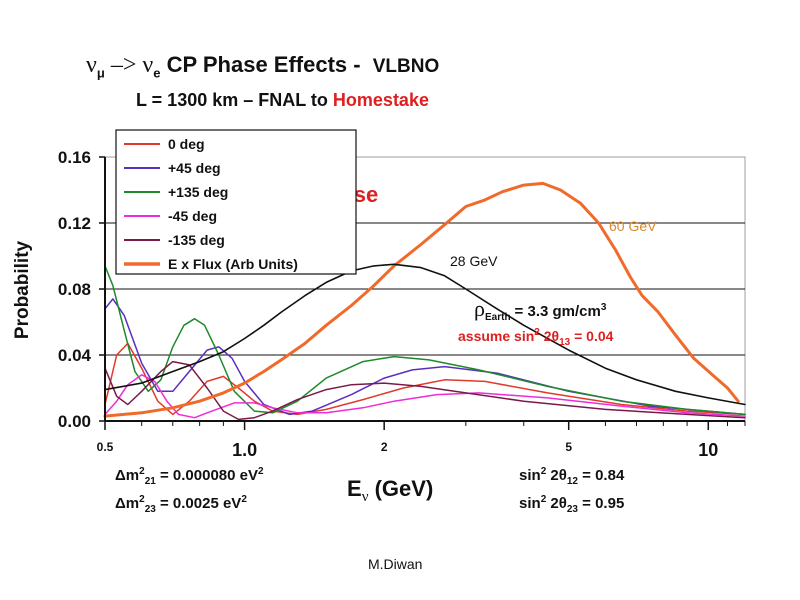 The height and width of the screenshot is (600, 800). Describe the element at coordinates (150, 509) in the screenshot. I see `dm23-sub: 23` at that location.